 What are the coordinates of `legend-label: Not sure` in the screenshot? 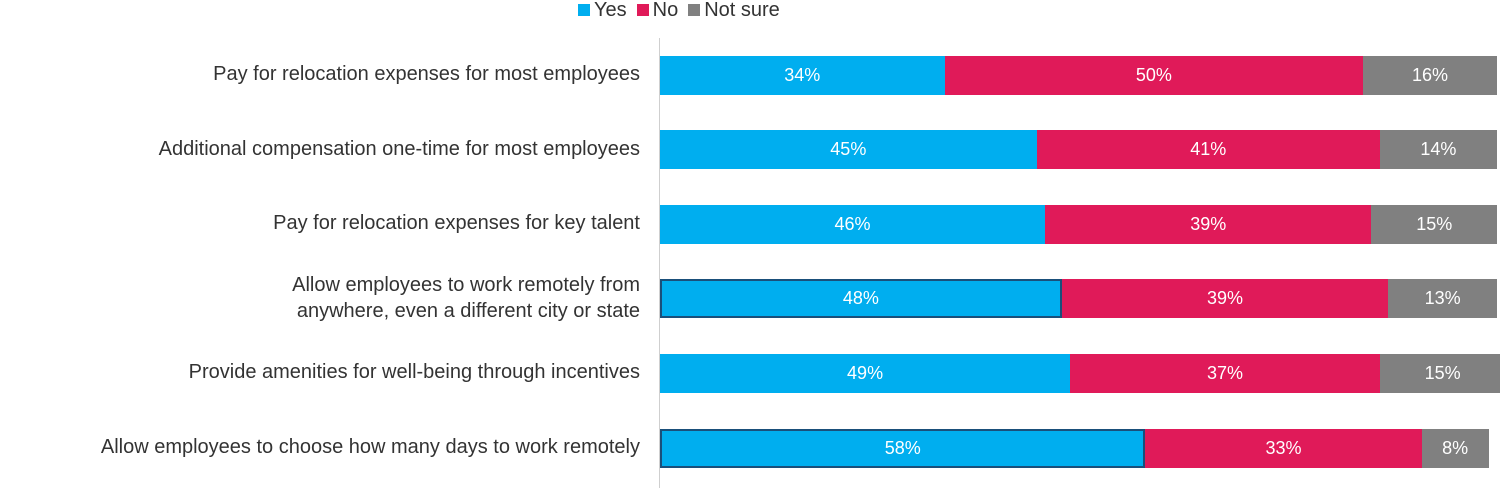 It's located at (742, 10).